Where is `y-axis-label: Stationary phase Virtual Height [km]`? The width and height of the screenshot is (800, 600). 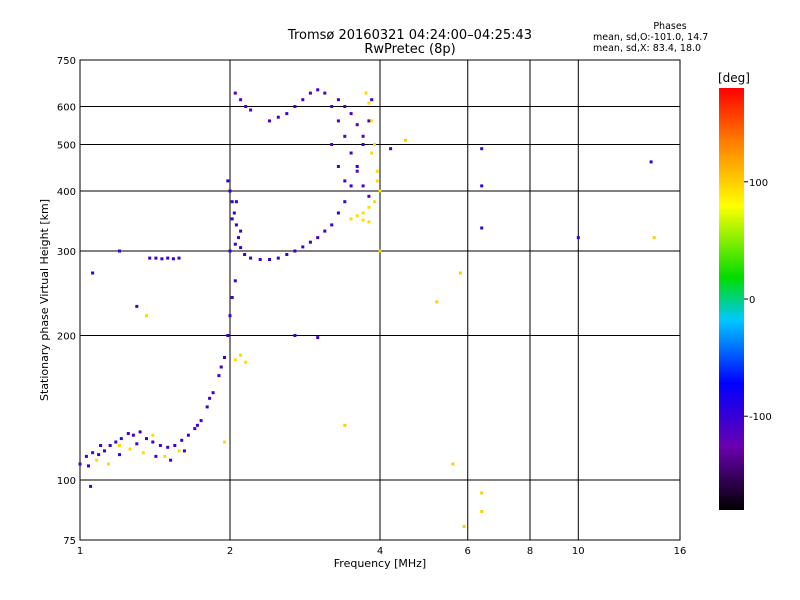 y-axis-label: Stationary phase Virtual Height [km] is located at coordinates (44, 300).